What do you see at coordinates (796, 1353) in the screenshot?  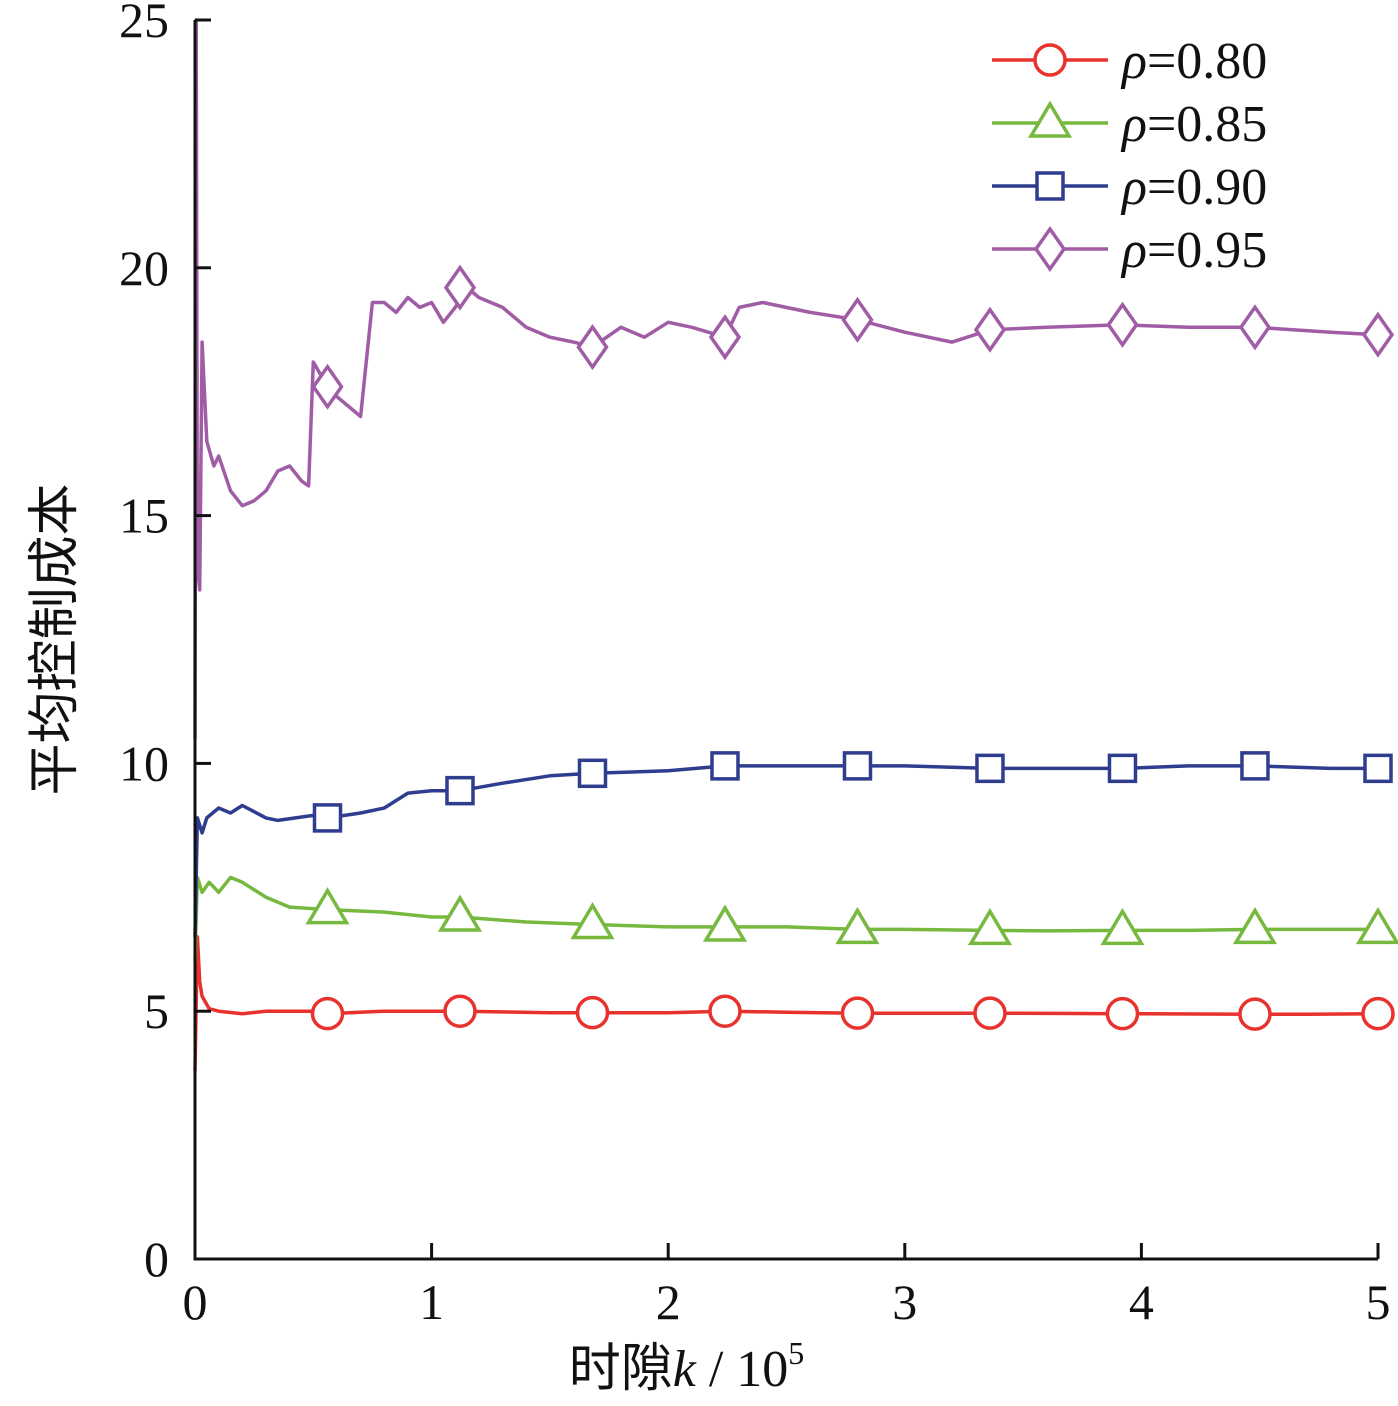 I see `x-axis-title-exponent: 5` at bounding box center [796, 1353].